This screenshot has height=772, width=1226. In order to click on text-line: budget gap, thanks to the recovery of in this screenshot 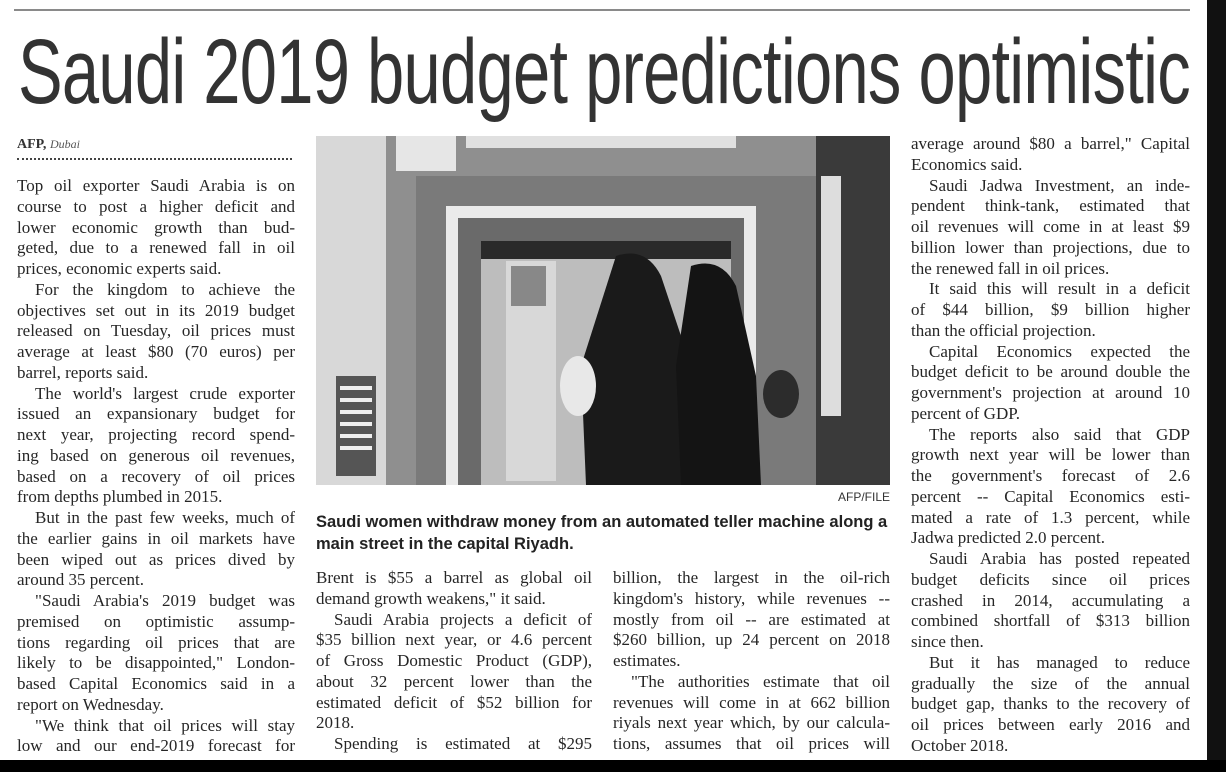, I will do `click(1050, 704)`.